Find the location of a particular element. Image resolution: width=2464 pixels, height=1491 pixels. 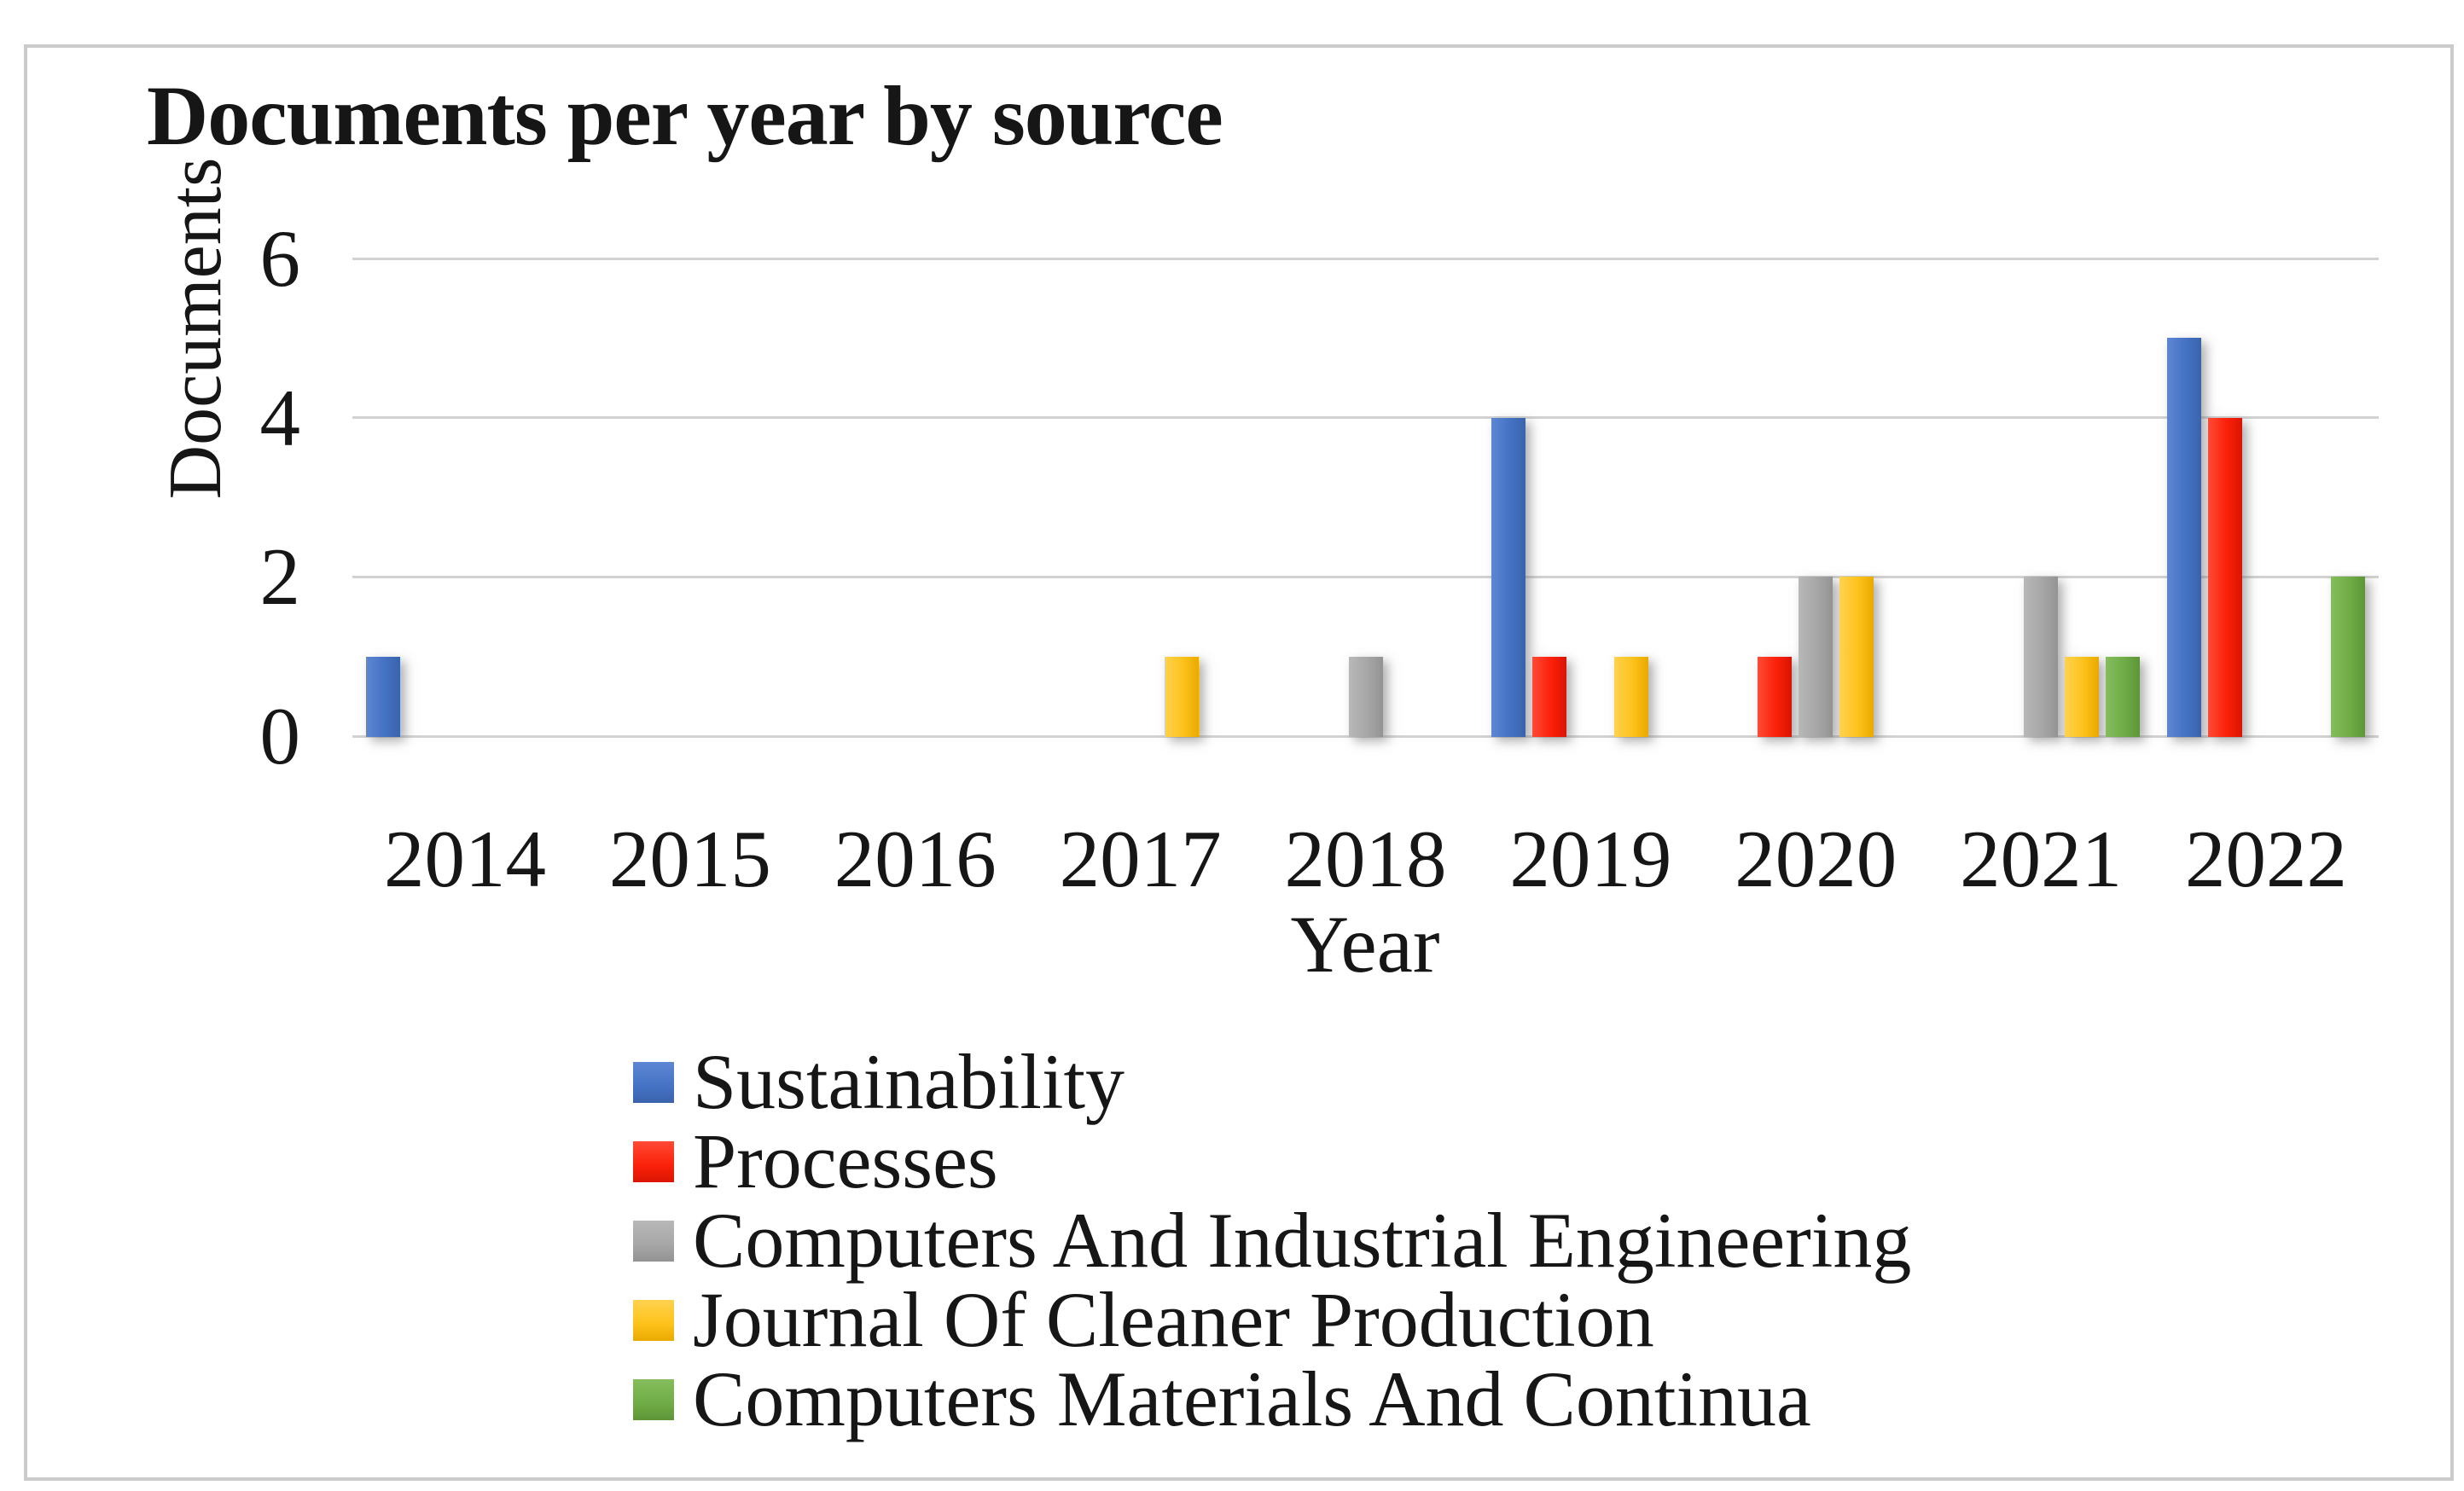

bar-2019-sustainability is located at coordinates (1508, 577).